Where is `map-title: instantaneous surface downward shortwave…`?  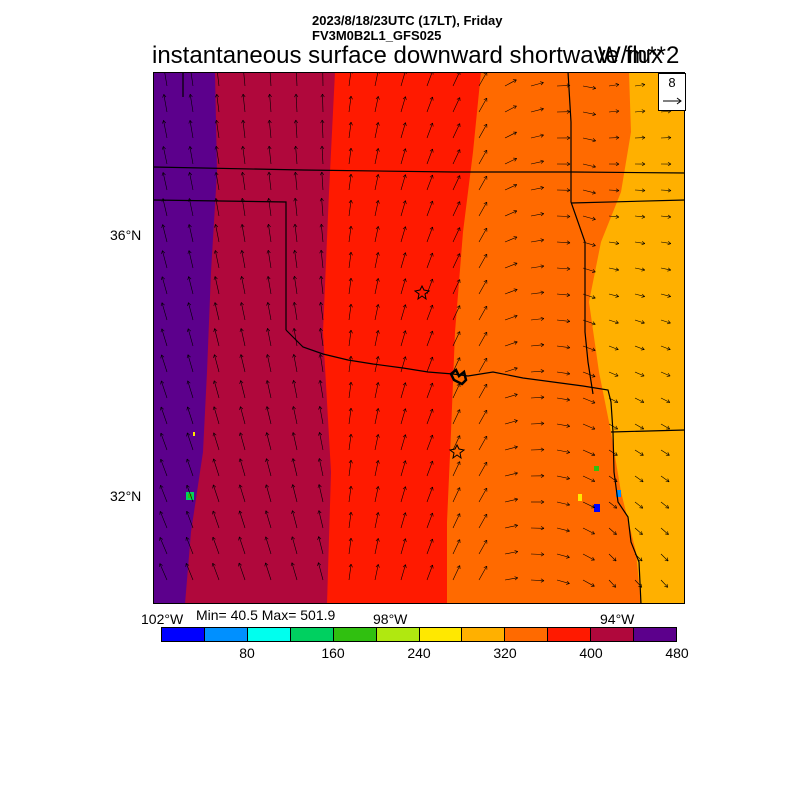 map-title: instantaneous surface downward shortwave… is located at coordinates (407, 55).